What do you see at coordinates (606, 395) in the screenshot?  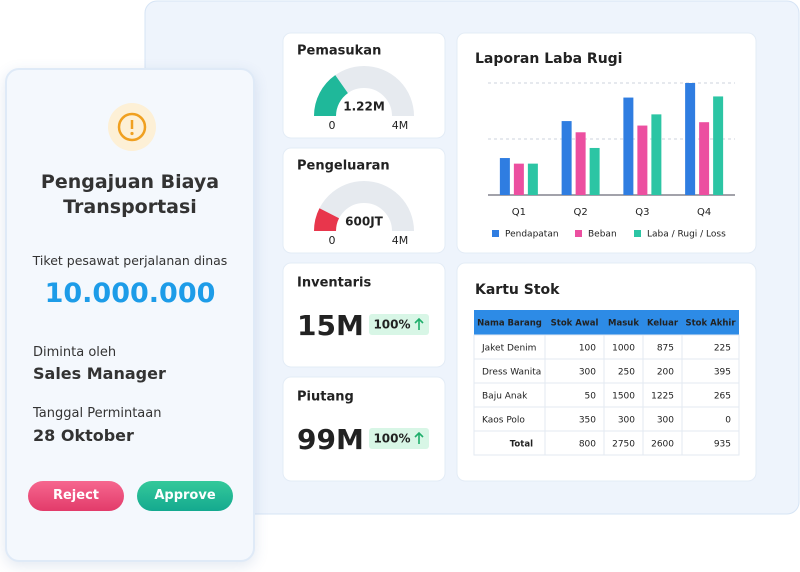 I see `table-body` at bounding box center [606, 395].